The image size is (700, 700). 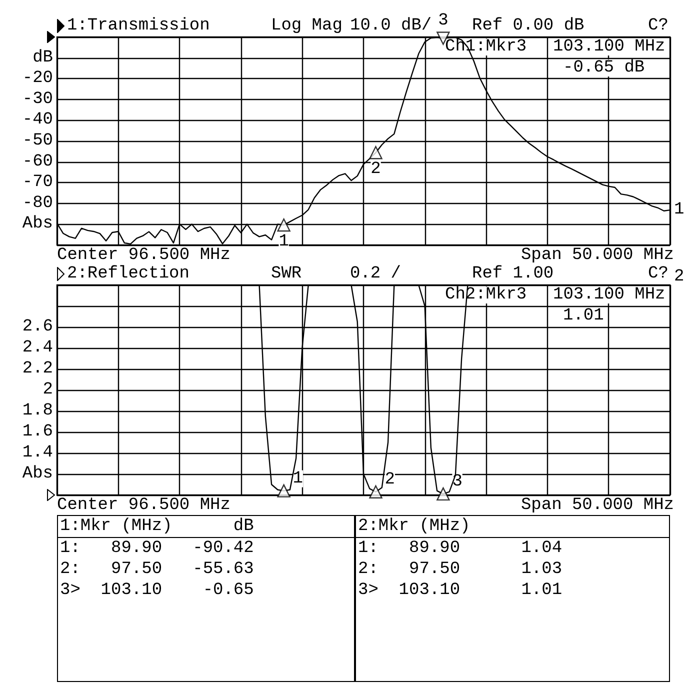 What do you see at coordinates (37, 120) in the screenshot?
I see `y-tick-label: -40` at bounding box center [37, 120].